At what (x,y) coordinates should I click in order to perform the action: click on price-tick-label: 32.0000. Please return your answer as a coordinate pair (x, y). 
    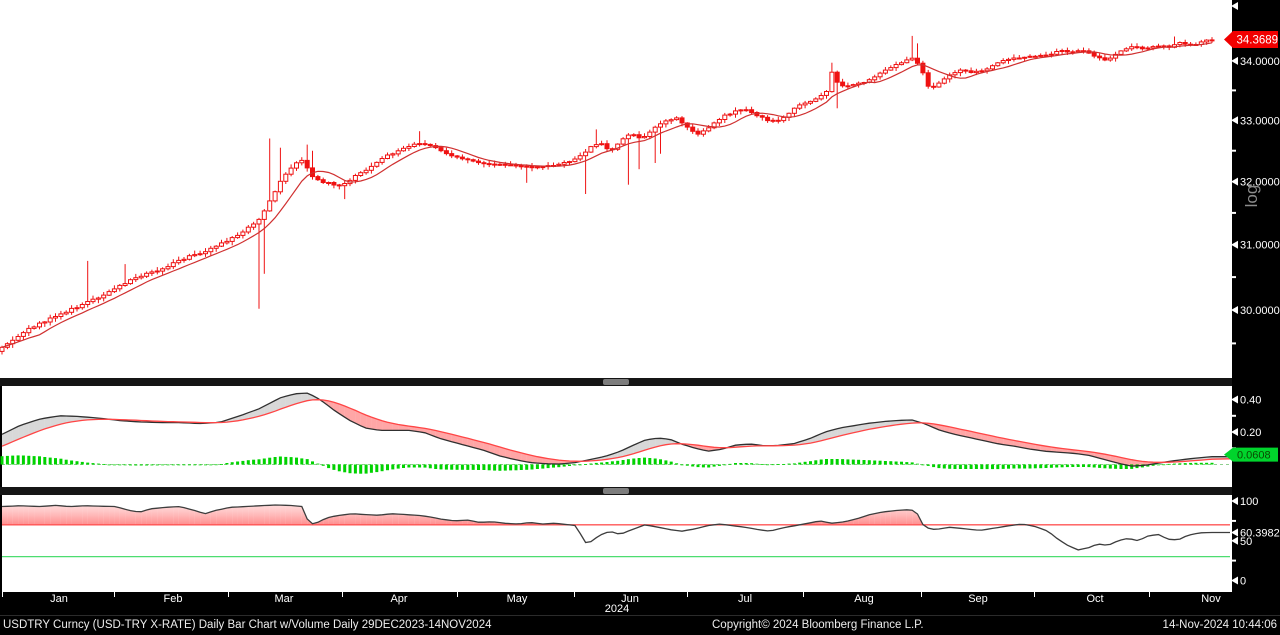
    Looking at the image, I should click on (1260, 183).